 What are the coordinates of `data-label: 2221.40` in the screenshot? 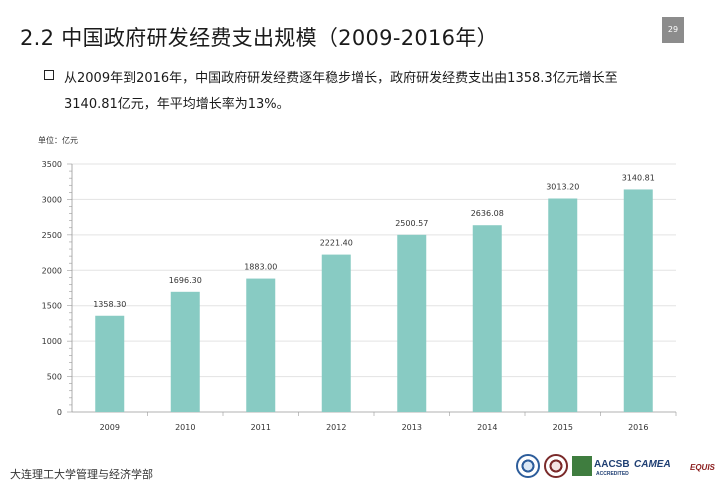 It's located at (336, 243).